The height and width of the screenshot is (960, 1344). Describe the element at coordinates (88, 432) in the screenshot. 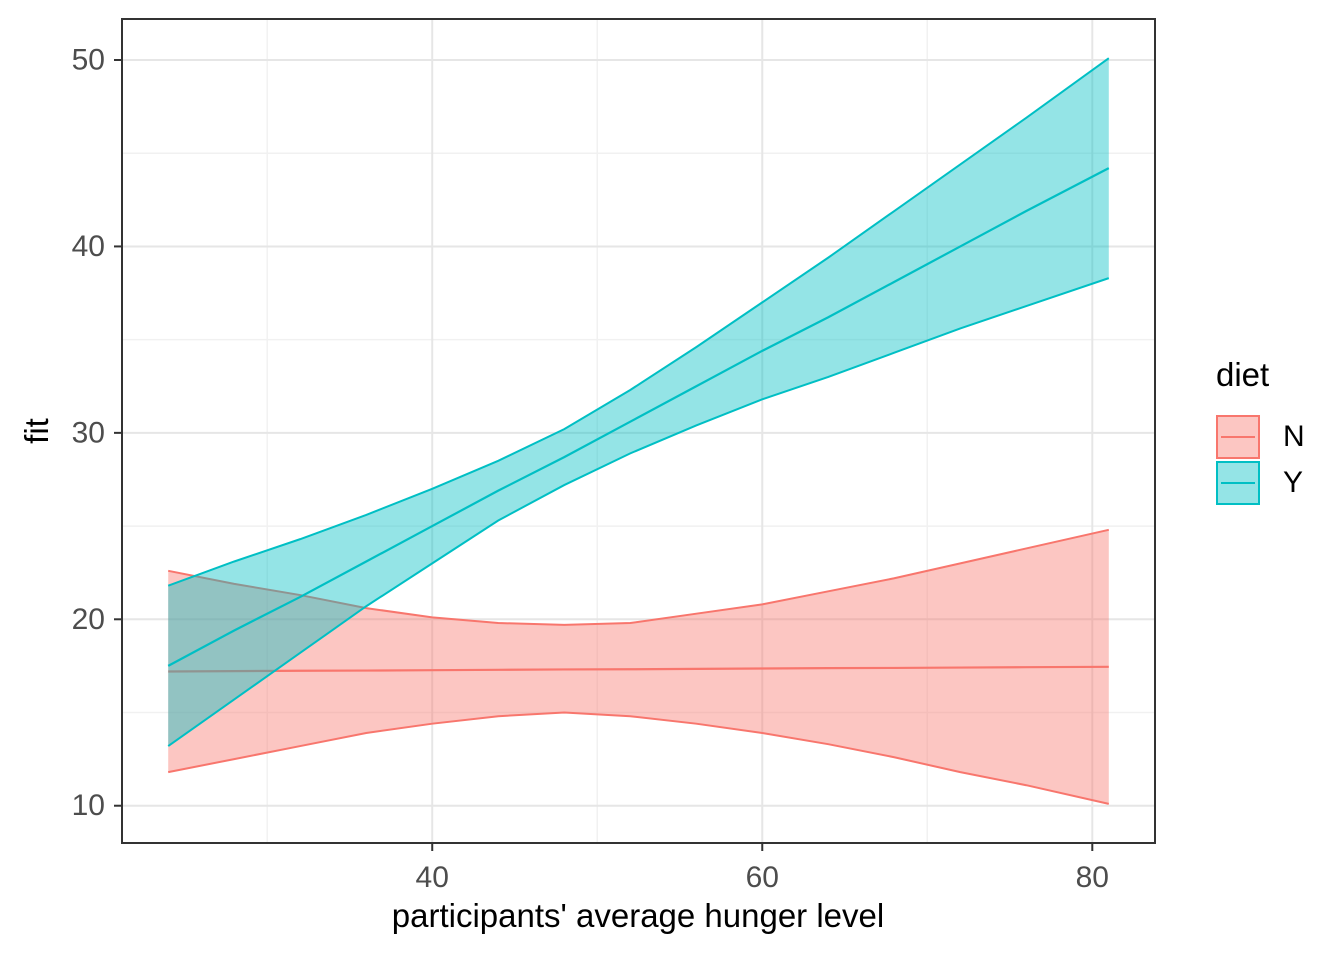

I see `y-tick-label: 30` at that location.